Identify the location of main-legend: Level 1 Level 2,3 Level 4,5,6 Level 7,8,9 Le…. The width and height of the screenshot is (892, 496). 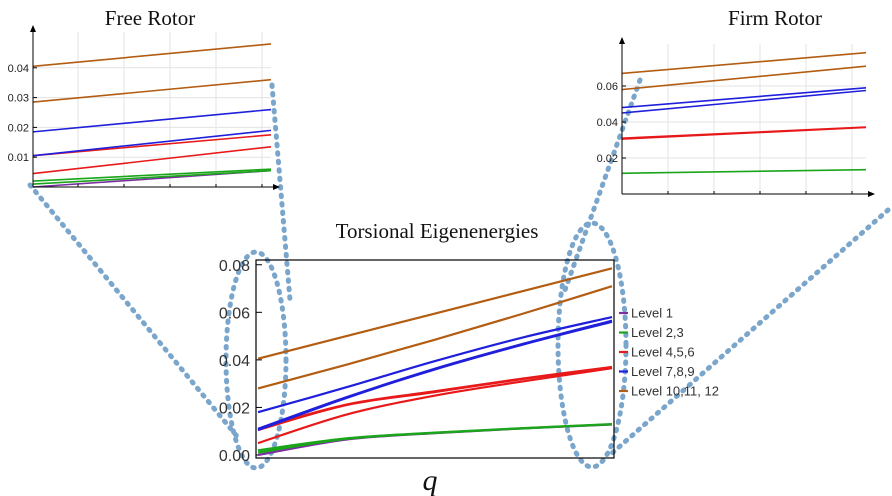
(669, 352).